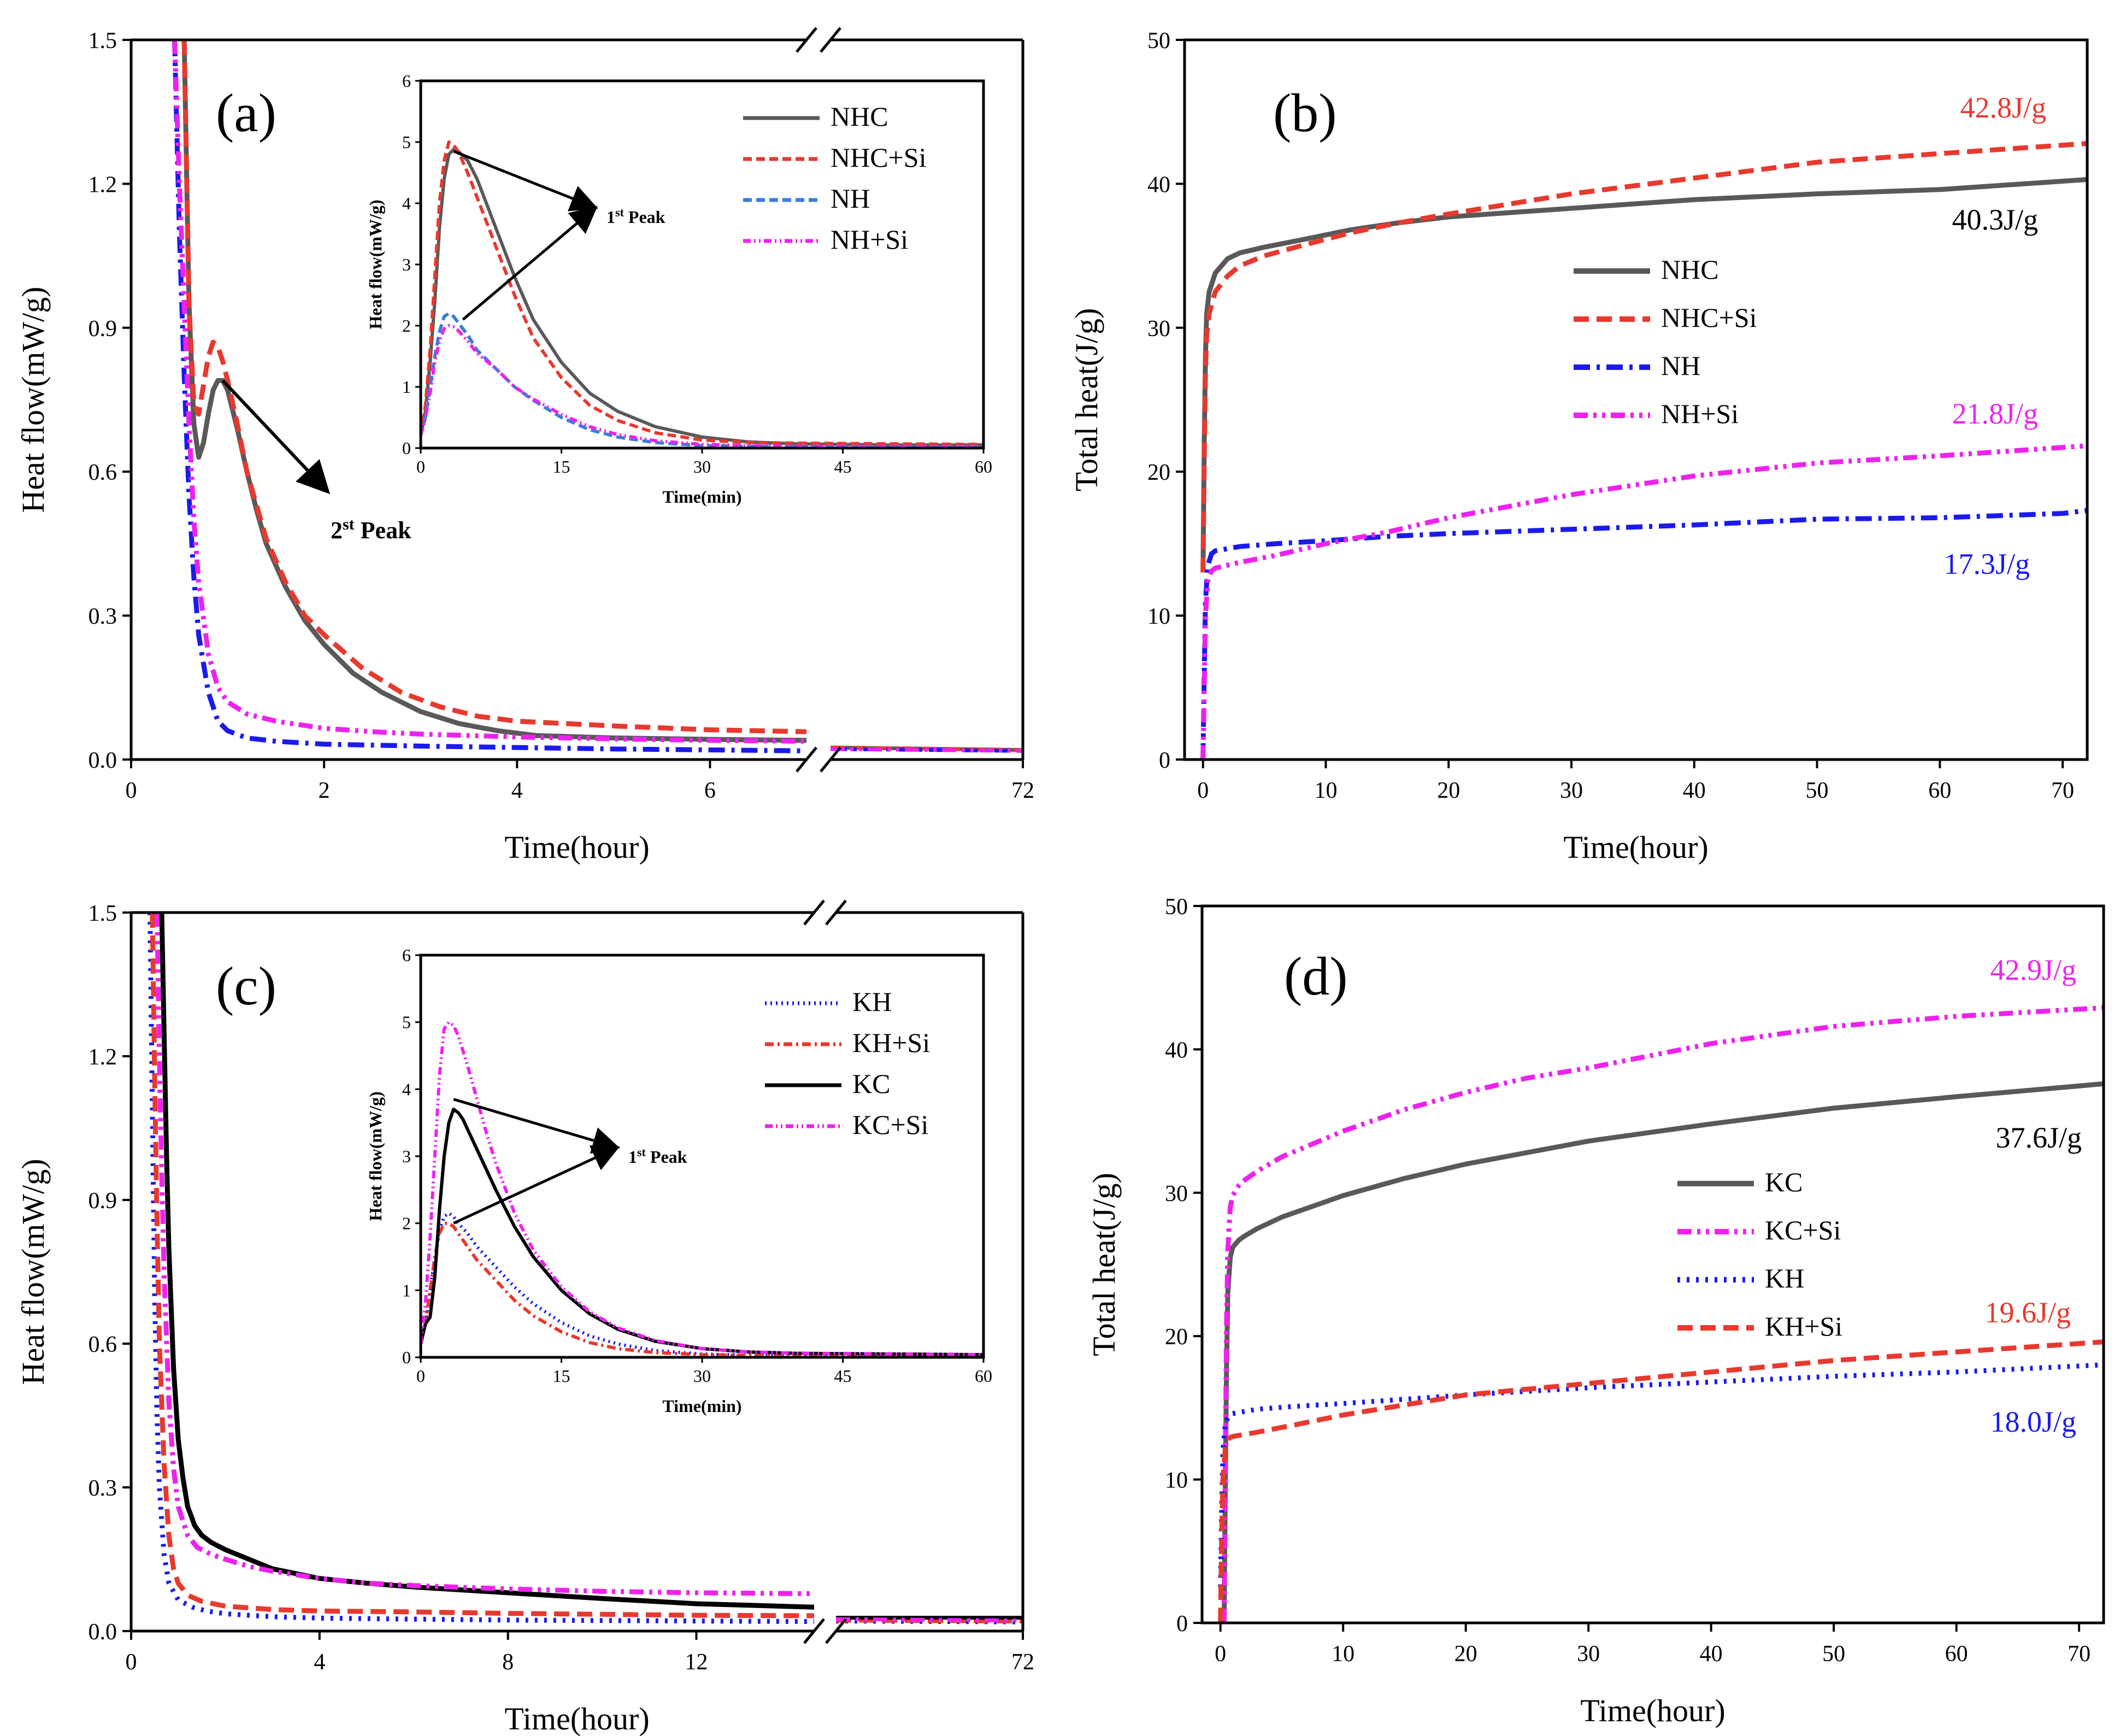 The height and width of the screenshot is (1736, 2120). Describe the element at coordinates (103, 1632) in the screenshot. I see `y-tick-label: 0.0` at that location.